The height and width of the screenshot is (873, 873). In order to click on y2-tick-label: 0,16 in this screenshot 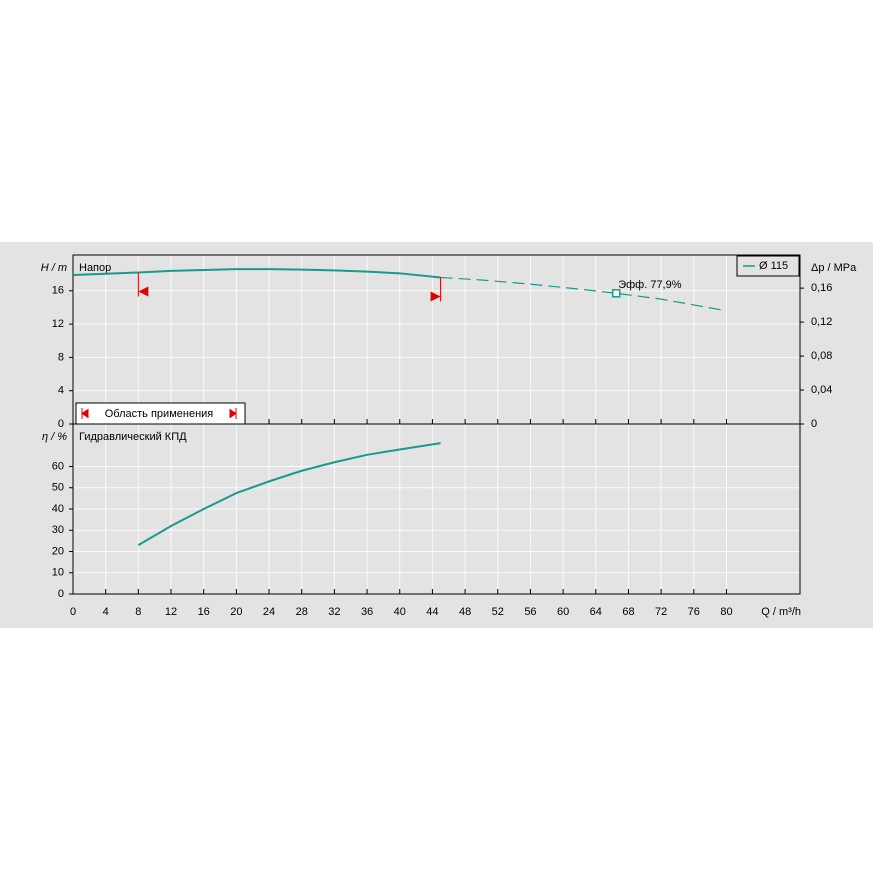, I will do `click(821, 288)`.